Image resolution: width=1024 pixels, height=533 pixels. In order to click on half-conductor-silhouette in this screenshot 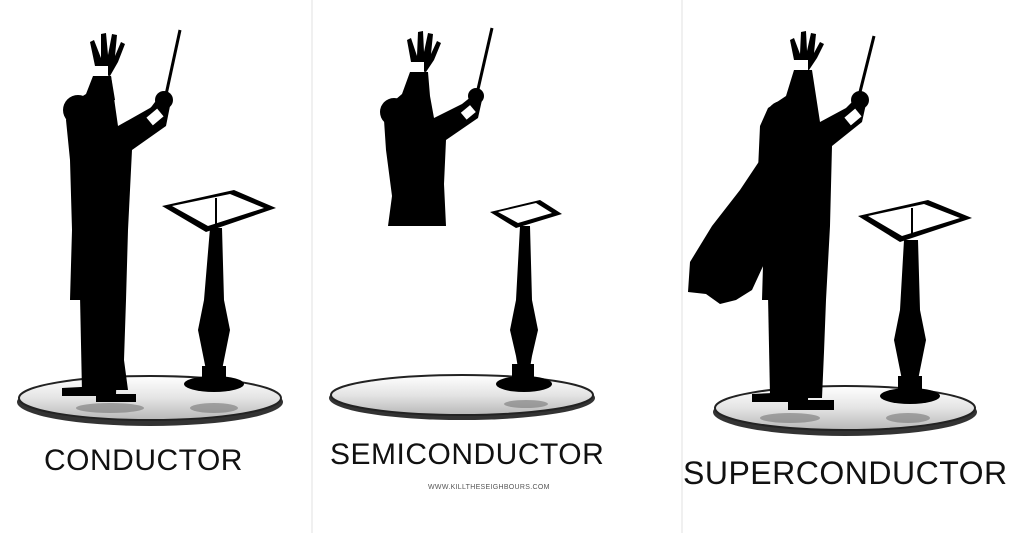, I will do `click(437, 126)`.